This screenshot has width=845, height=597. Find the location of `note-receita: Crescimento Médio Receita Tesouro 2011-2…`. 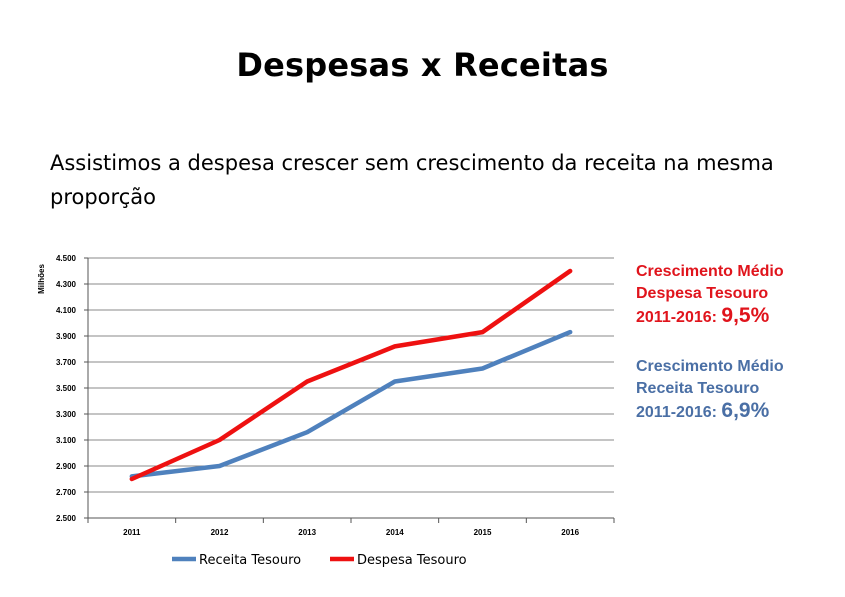

note-receita: Crescimento Médio Receita Tesouro 2011-2… is located at coordinates (736, 390).